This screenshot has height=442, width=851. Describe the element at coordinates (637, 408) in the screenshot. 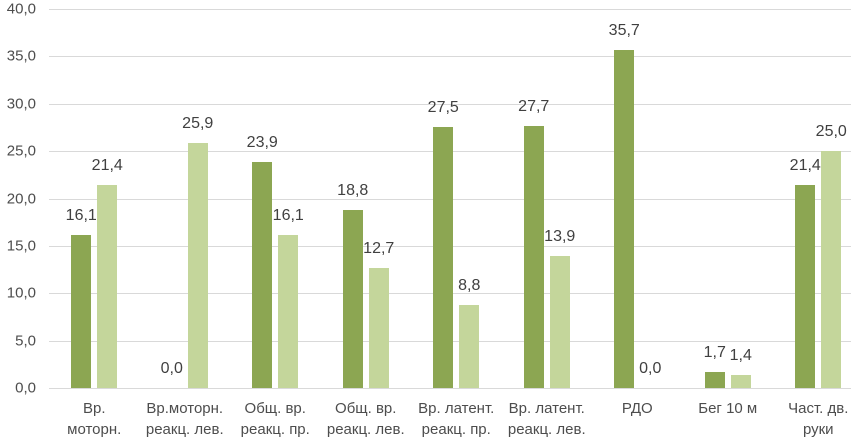

I see `x-axis-category-label: РДО` at that location.